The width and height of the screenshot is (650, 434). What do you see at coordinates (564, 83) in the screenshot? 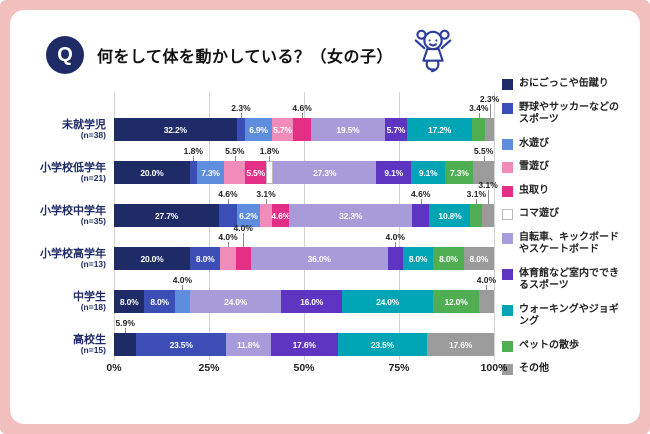
I see `legend-label: おにごっこや缶蹴り` at bounding box center [564, 83].